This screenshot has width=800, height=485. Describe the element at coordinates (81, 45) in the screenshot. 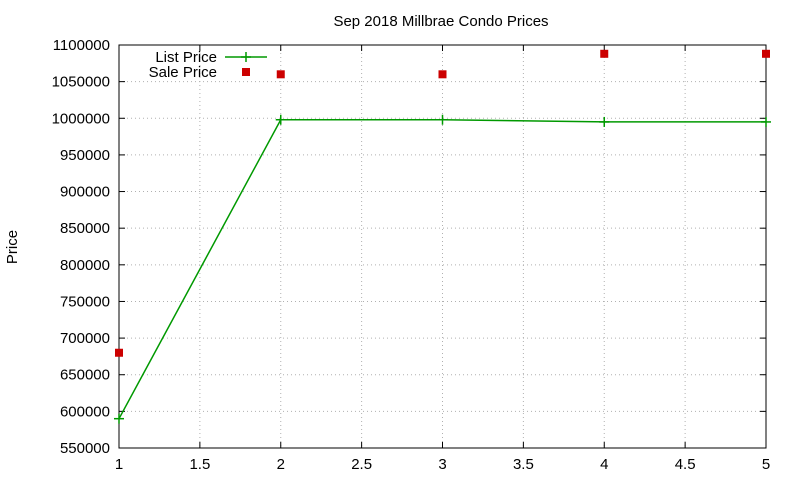

I see `y-tick-label: 1100000` at that location.